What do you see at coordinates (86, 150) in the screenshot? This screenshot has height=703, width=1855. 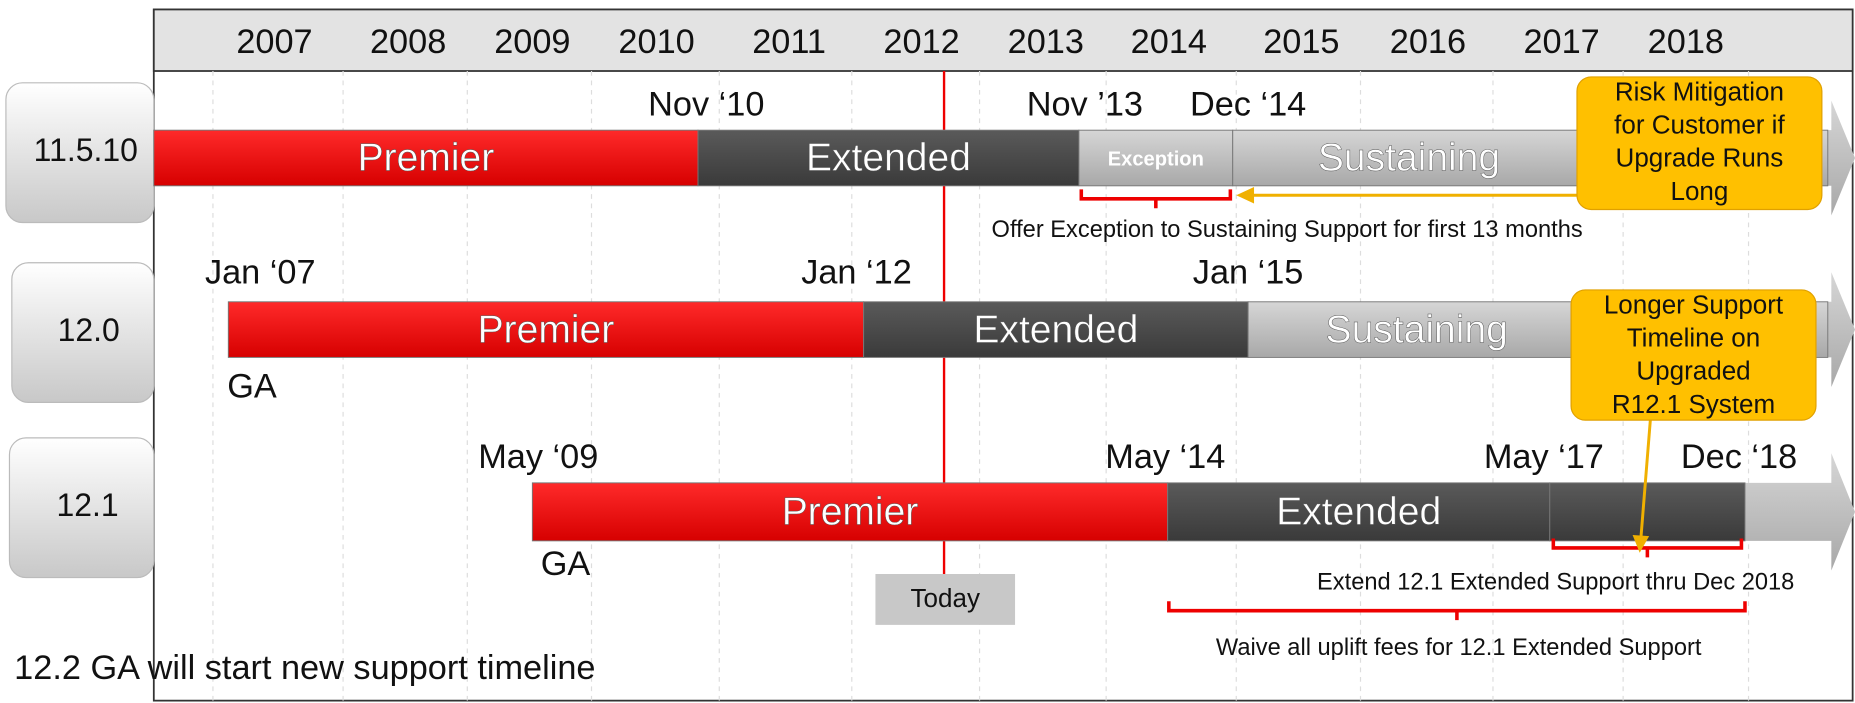 I see `row-label: 11.5.10` at bounding box center [86, 150].